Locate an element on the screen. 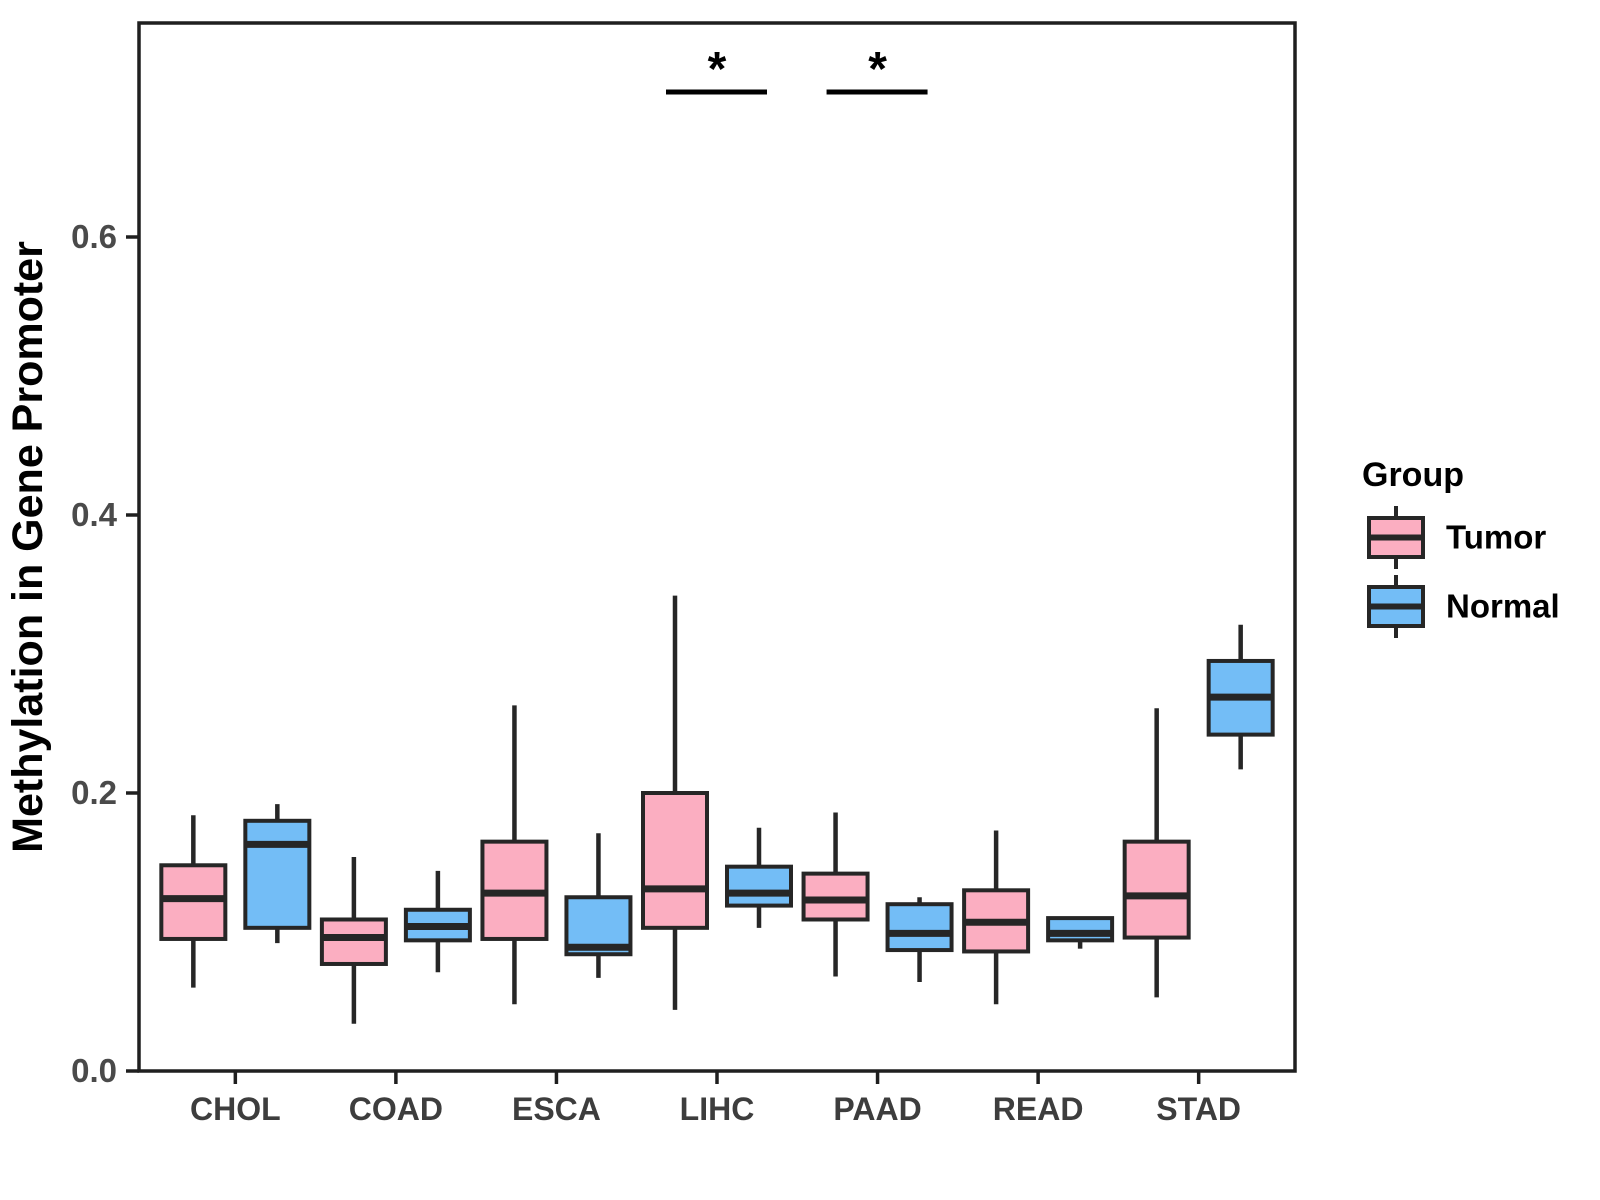  y-axis-tick-label: 0.4 is located at coordinates (94, 514).